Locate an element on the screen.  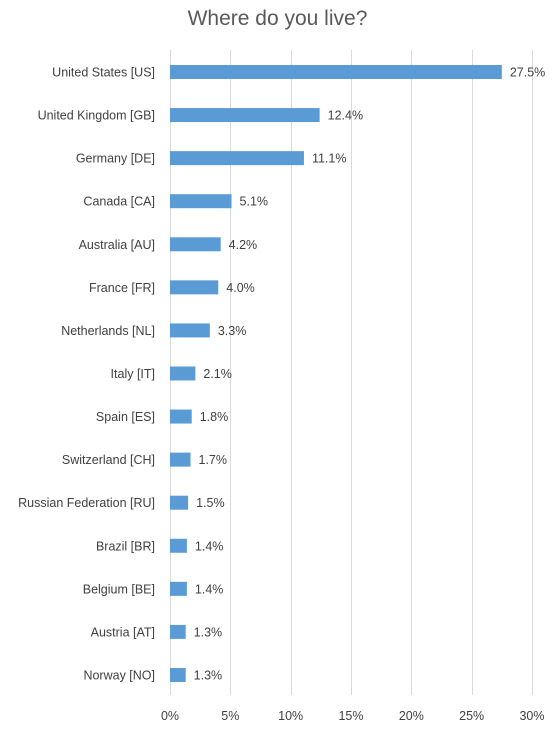
category-label: Norway [NO] is located at coordinates (119, 675).